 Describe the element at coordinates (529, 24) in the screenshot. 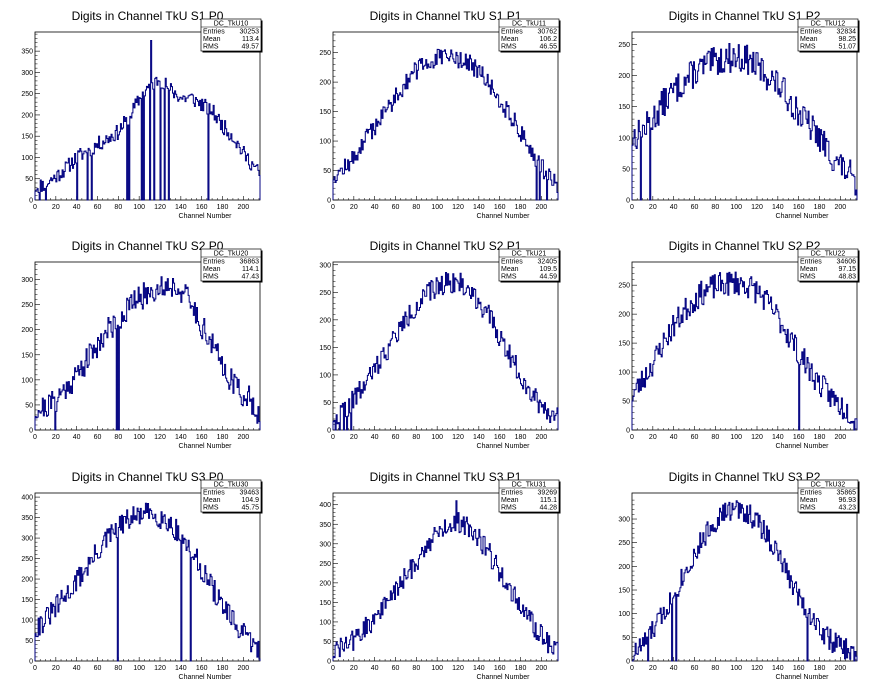

I see `stats-name: DC_TkU11` at that location.